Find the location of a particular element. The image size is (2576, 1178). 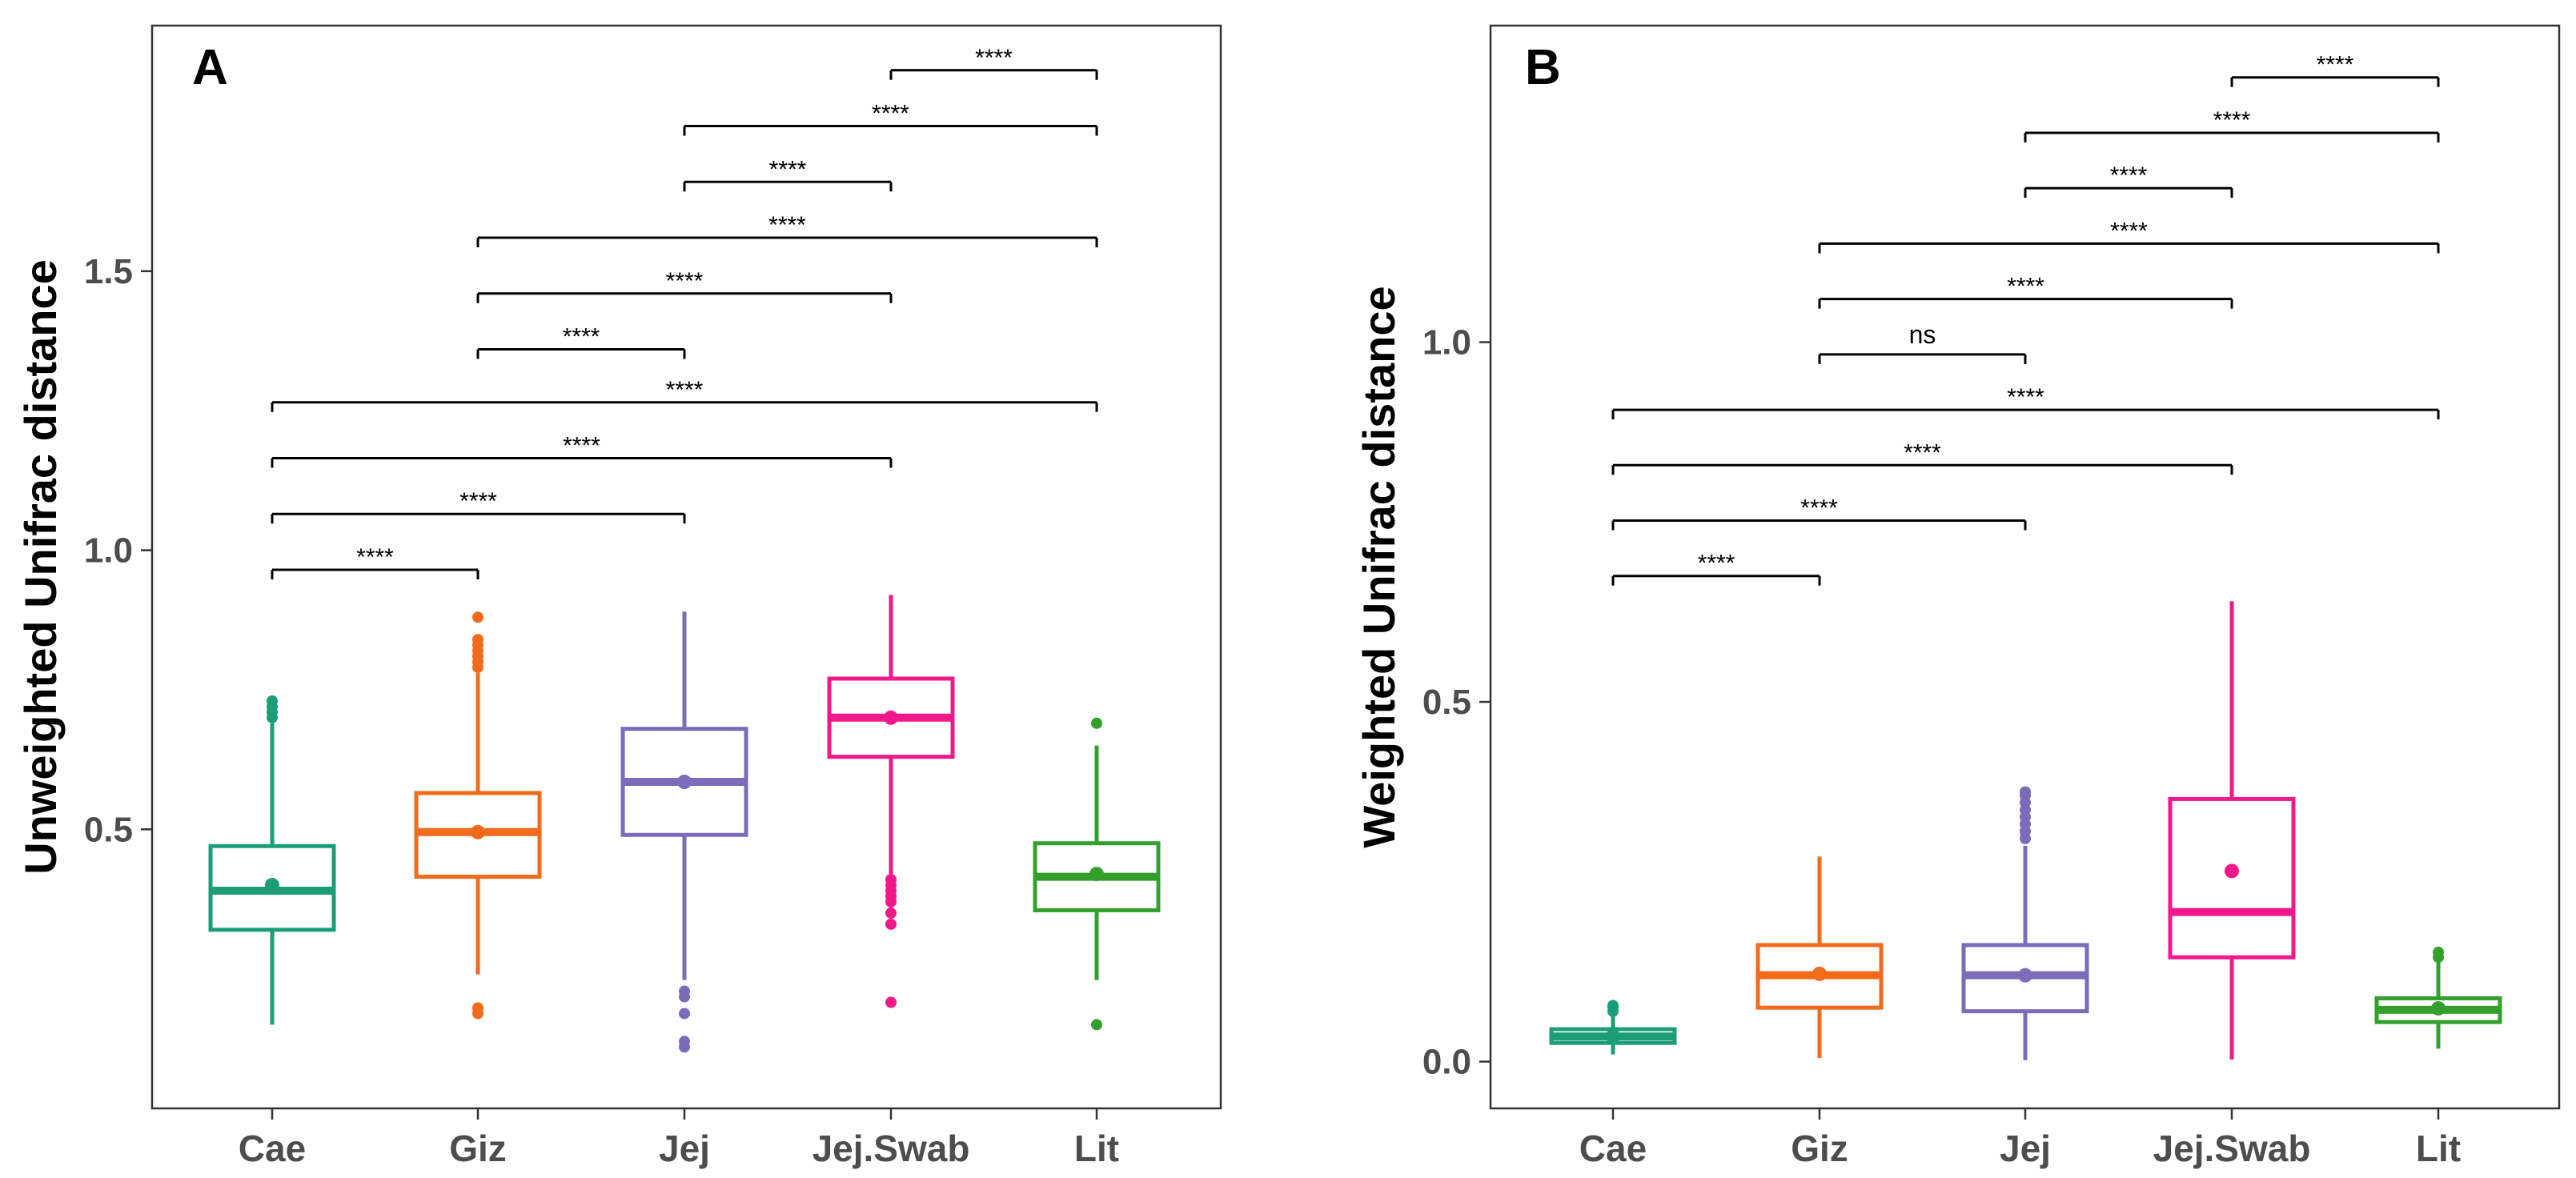

y-tick-label: 0.0 is located at coordinates (1446, 1062).